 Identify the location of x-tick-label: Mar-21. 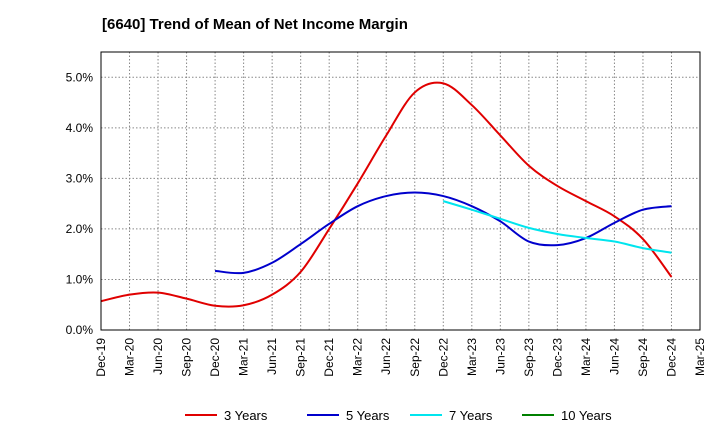
(244, 357).